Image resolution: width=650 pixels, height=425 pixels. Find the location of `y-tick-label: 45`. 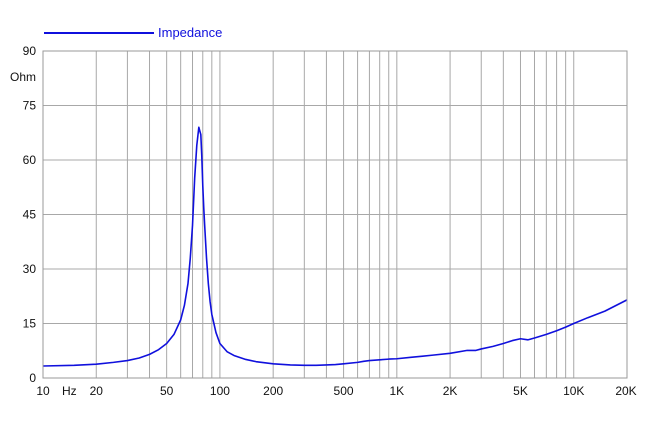

y-tick-label: 45 is located at coordinates (30, 215).